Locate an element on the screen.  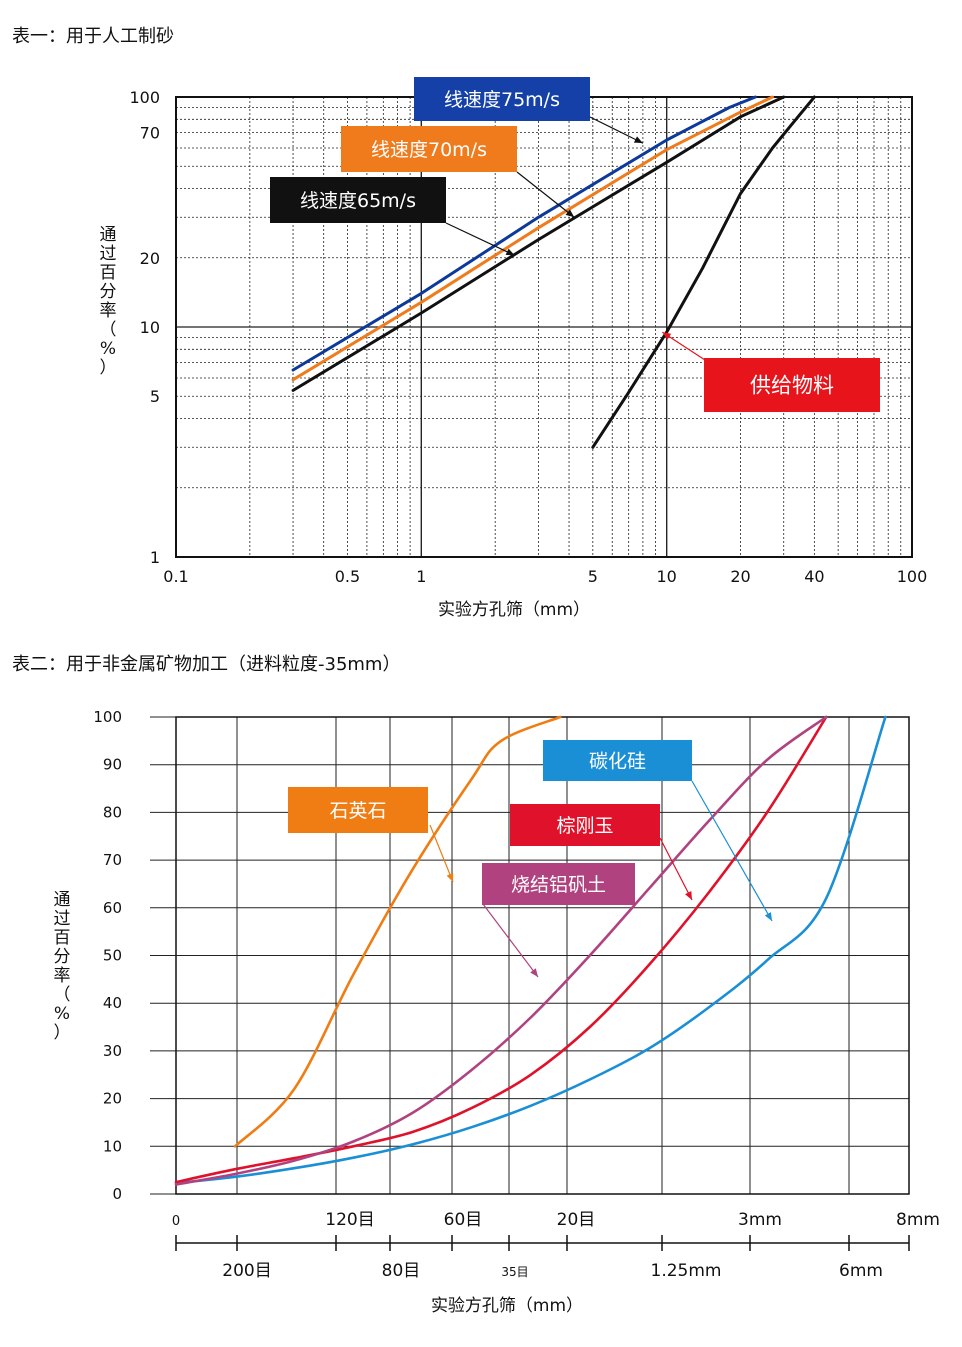
chart2-x-tick-label-bottom: 35目 is located at coordinates (514, 1272).